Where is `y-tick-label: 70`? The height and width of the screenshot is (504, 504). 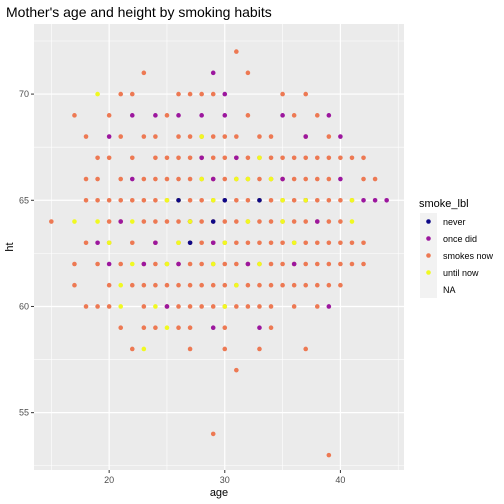 y-tick-label: 70 is located at coordinates (24, 94).